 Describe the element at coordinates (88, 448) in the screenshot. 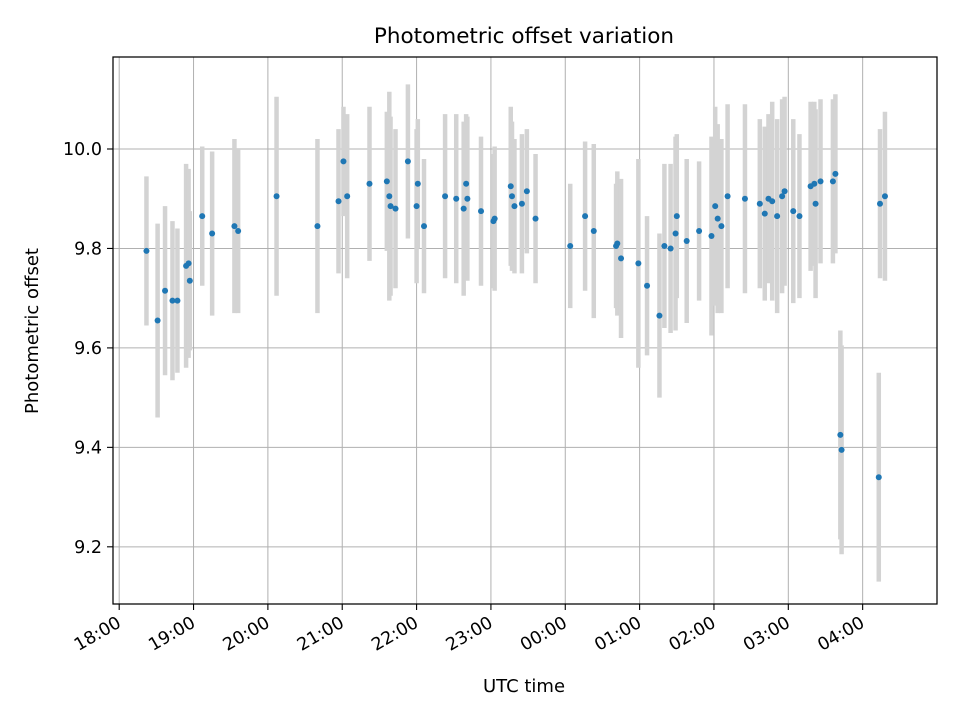

I see `y-tick-label: 9.4` at that location.